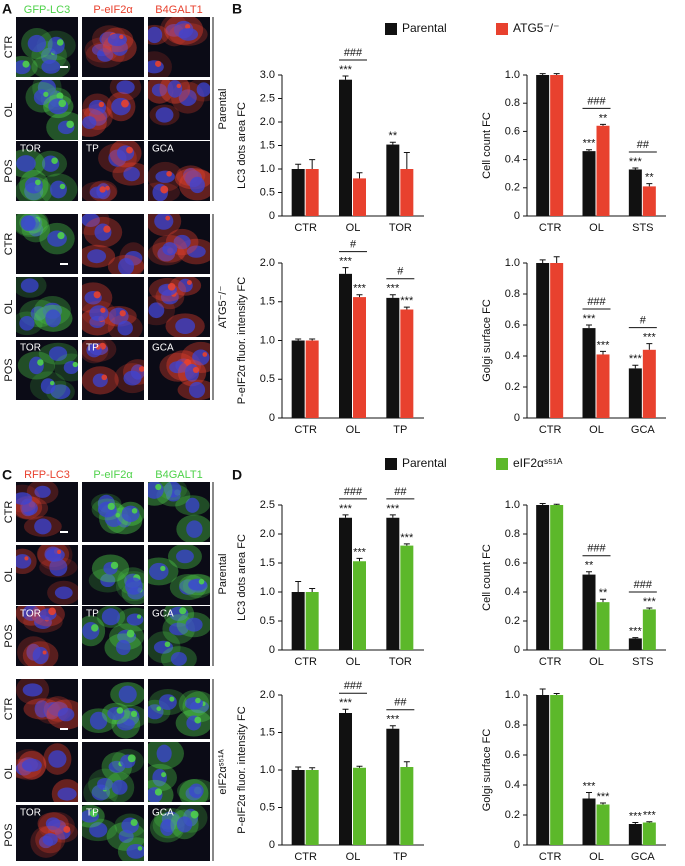 This screenshot has height=866, width=685. Describe the element at coordinates (9, 47) in the screenshot. I see `row-label: CTR` at that location.